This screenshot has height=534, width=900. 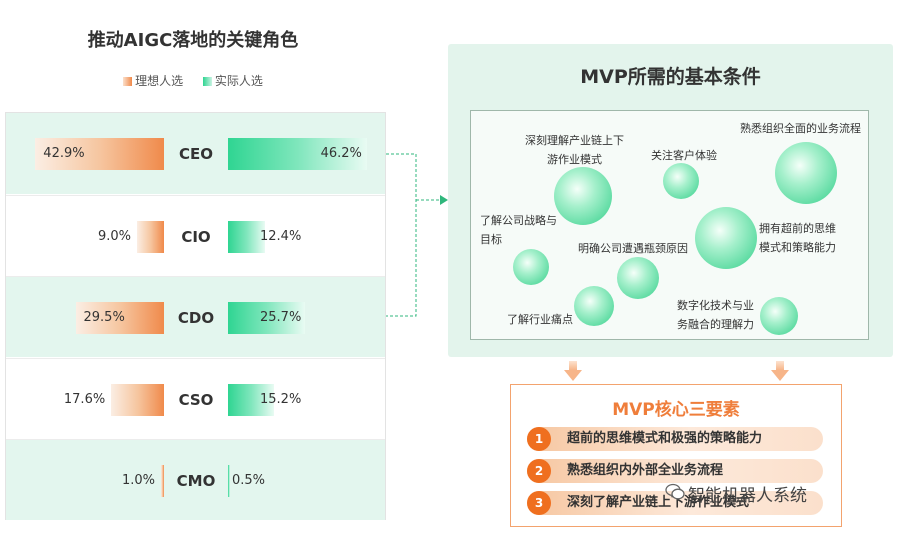 What do you see at coordinates (249, 481) in the screenshot?
I see `data-label-actual: 0.5%` at bounding box center [249, 481].